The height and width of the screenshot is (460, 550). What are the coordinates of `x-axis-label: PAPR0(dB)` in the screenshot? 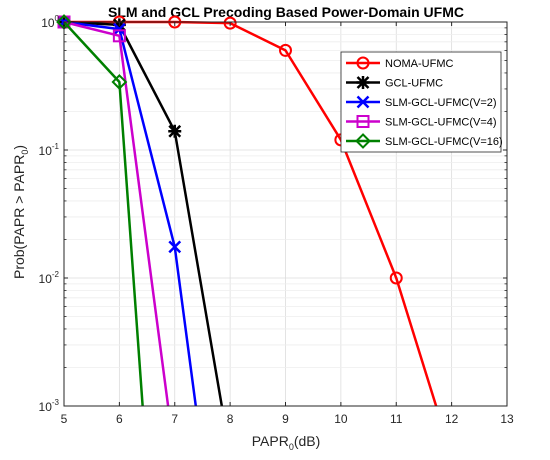 It's located at (286, 442).